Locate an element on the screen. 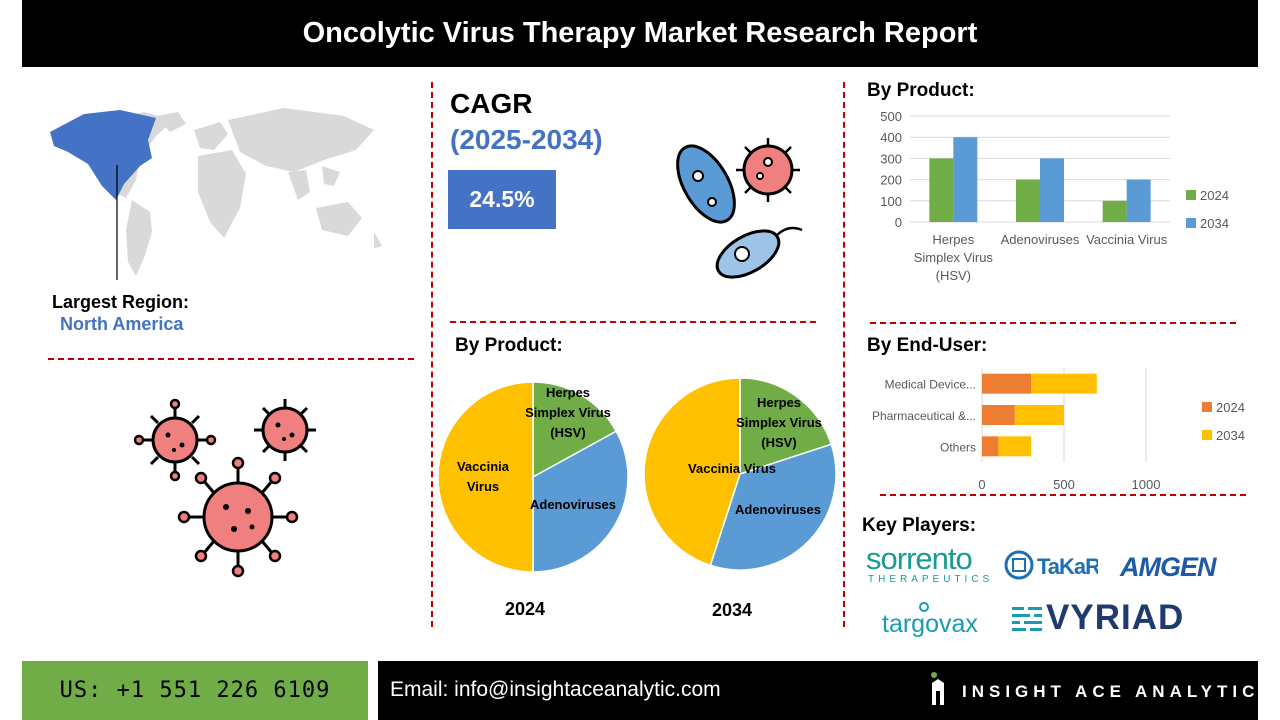 This screenshot has height=720, width=1280. pie-caption: 2034 is located at coordinates (732, 610).